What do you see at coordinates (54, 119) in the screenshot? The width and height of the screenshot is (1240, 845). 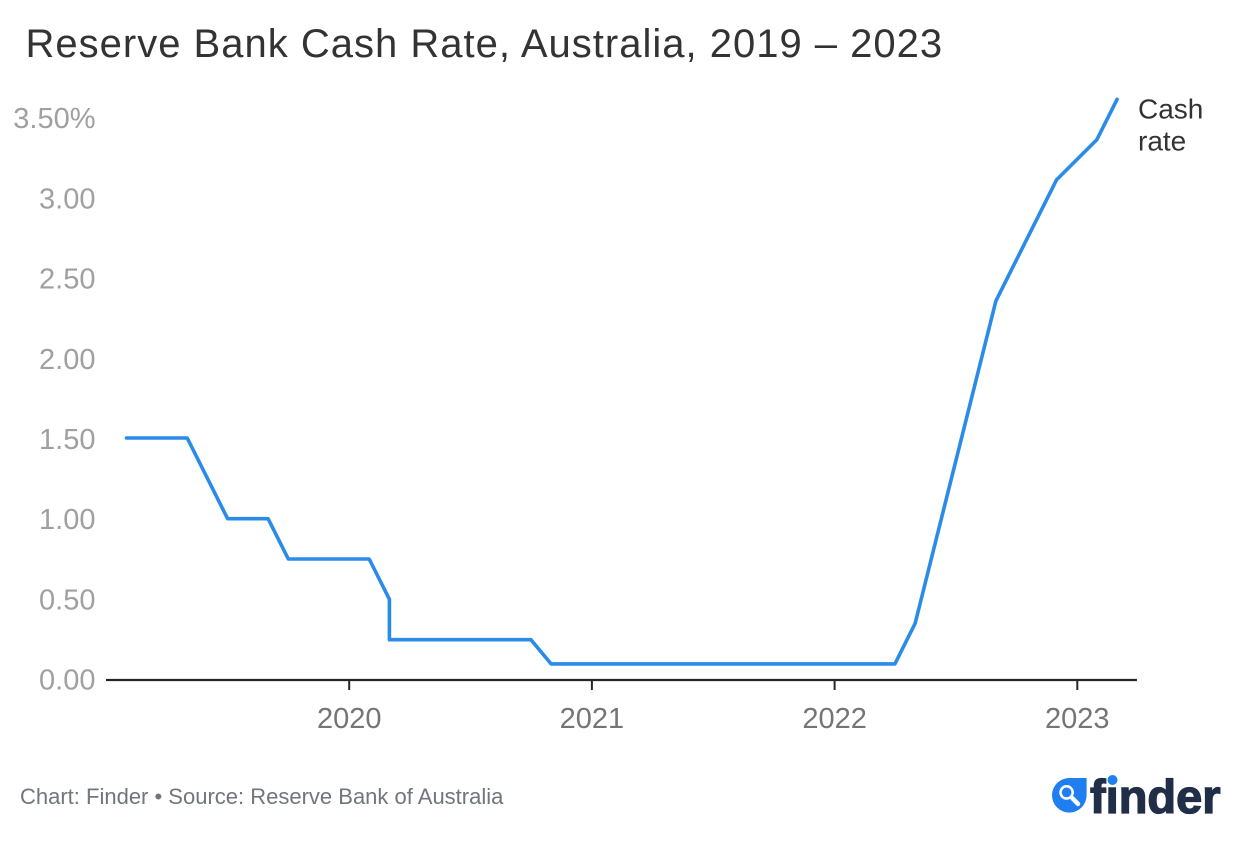 I see `svg-text: 3.50%` at bounding box center [54, 119].